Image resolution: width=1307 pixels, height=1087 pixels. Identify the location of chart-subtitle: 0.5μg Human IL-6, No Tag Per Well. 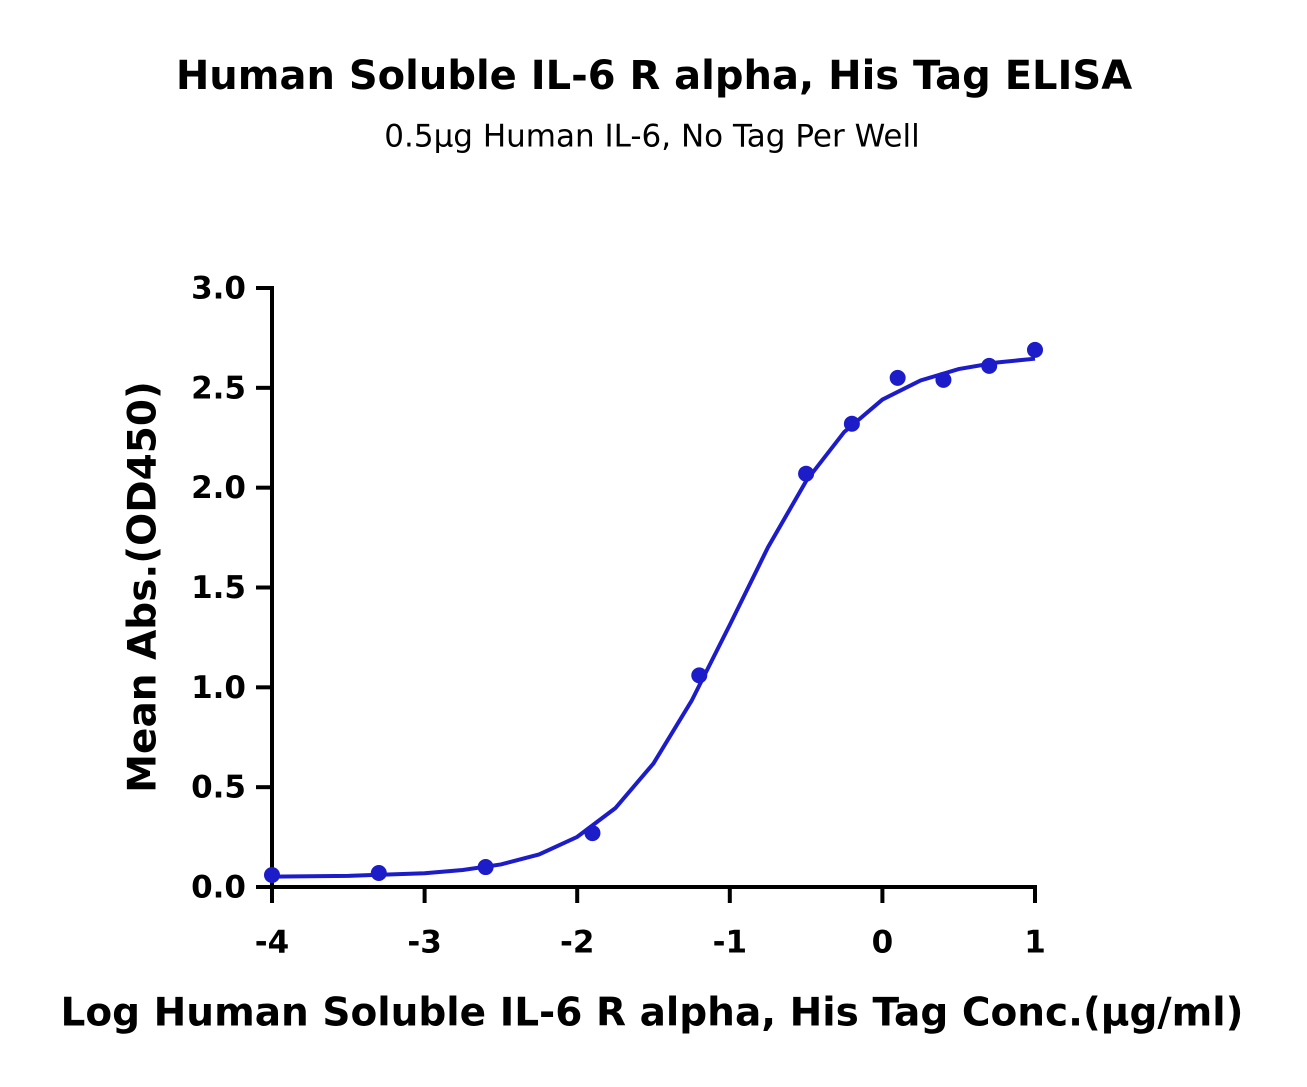
(651, 137).